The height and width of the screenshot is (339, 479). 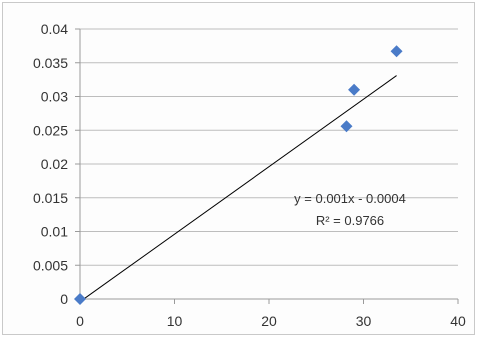 I want to click on y-tick-label: 0.03, so click(x=54, y=97).